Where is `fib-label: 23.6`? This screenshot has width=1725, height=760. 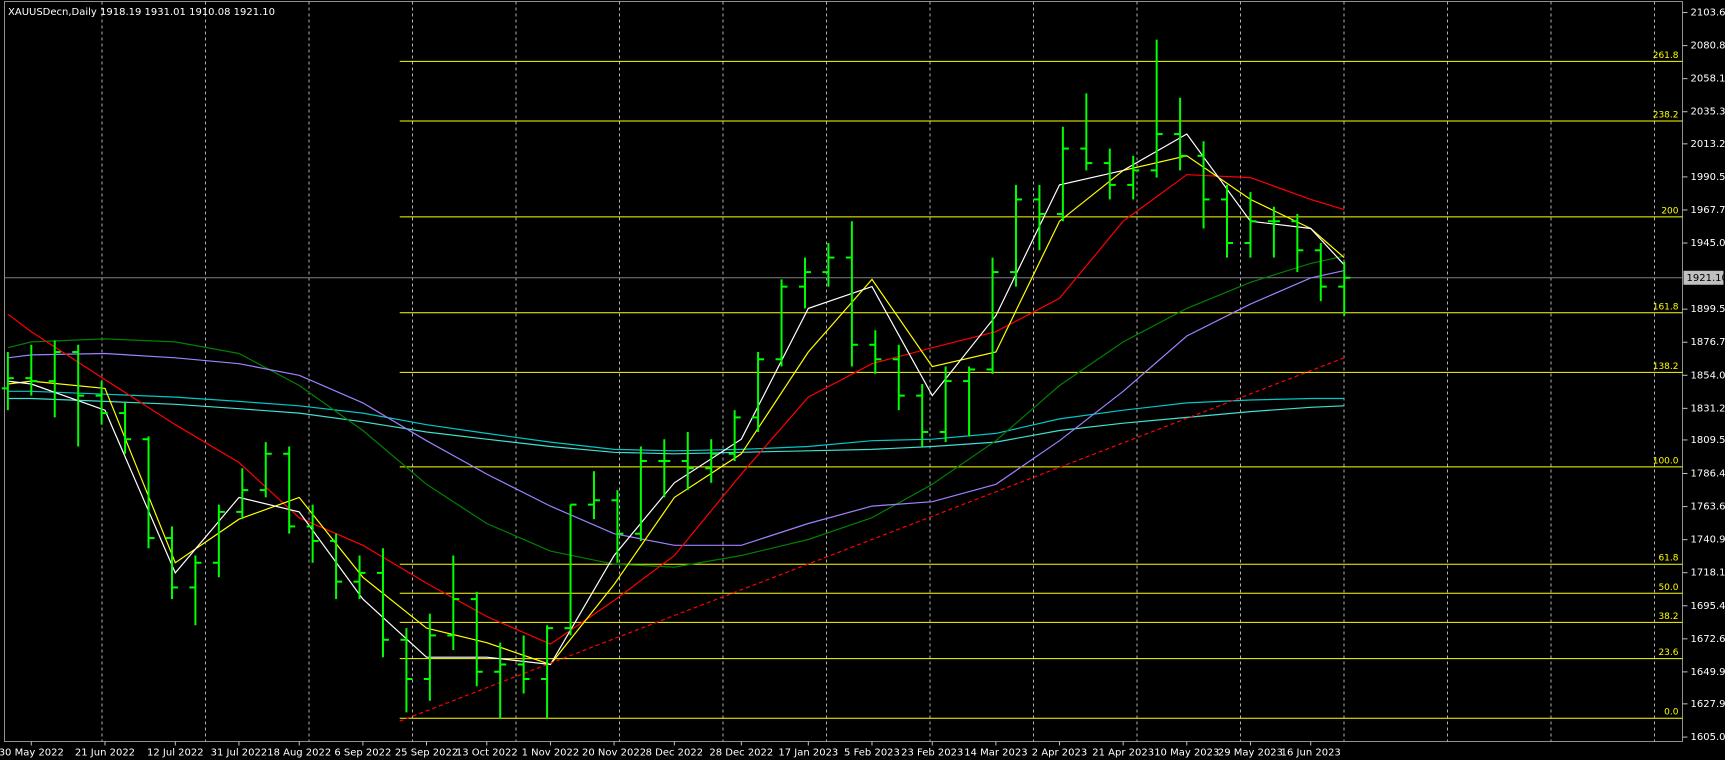 fib-label: 23.6 is located at coordinates (1668, 653).